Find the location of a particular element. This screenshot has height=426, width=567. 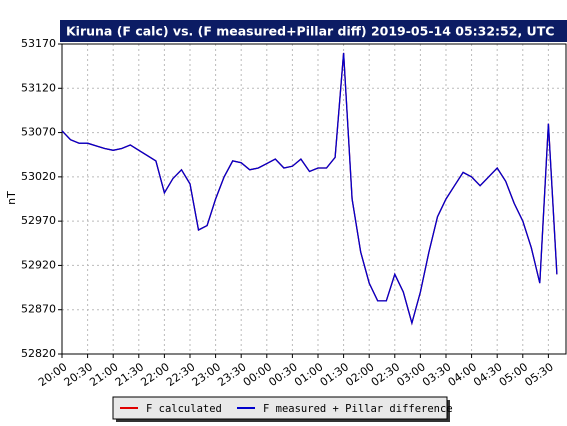

legend-label: F measured + Pillar difference is located at coordinates (358, 409).